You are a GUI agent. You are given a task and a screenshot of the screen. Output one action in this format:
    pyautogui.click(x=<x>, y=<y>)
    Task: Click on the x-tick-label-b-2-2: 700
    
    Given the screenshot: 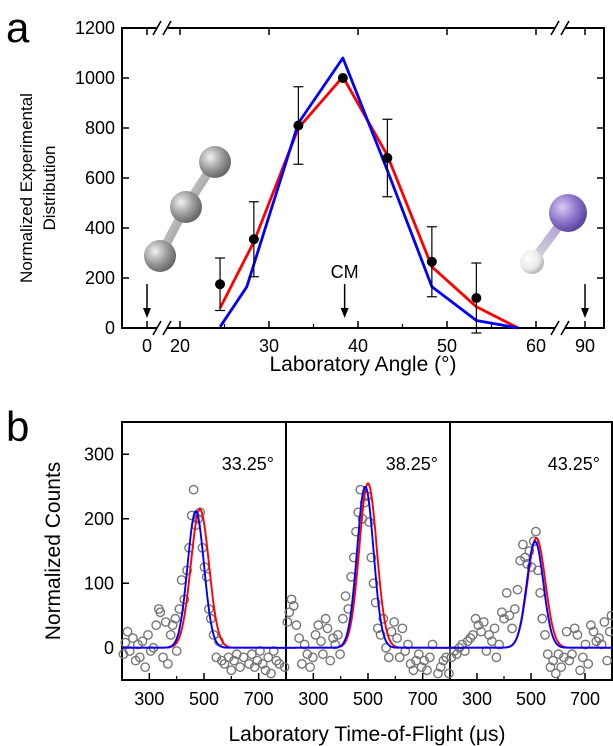 What is the action you would take?
    pyautogui.click(x=585, y=699)
    